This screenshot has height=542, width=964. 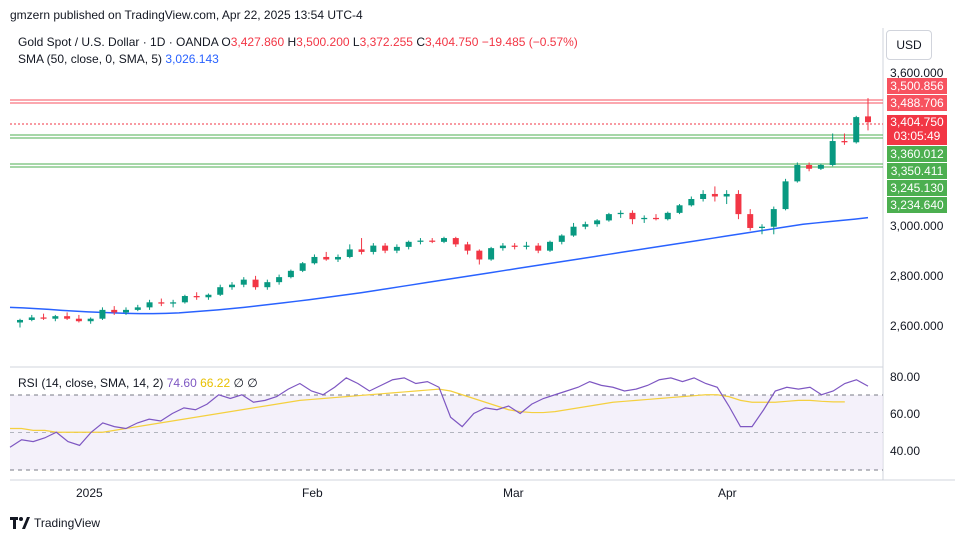 I want to click on symbol-title: Gold Spot / U.S. Dollar · 1D · OANDA, so click(x=118, y=42).